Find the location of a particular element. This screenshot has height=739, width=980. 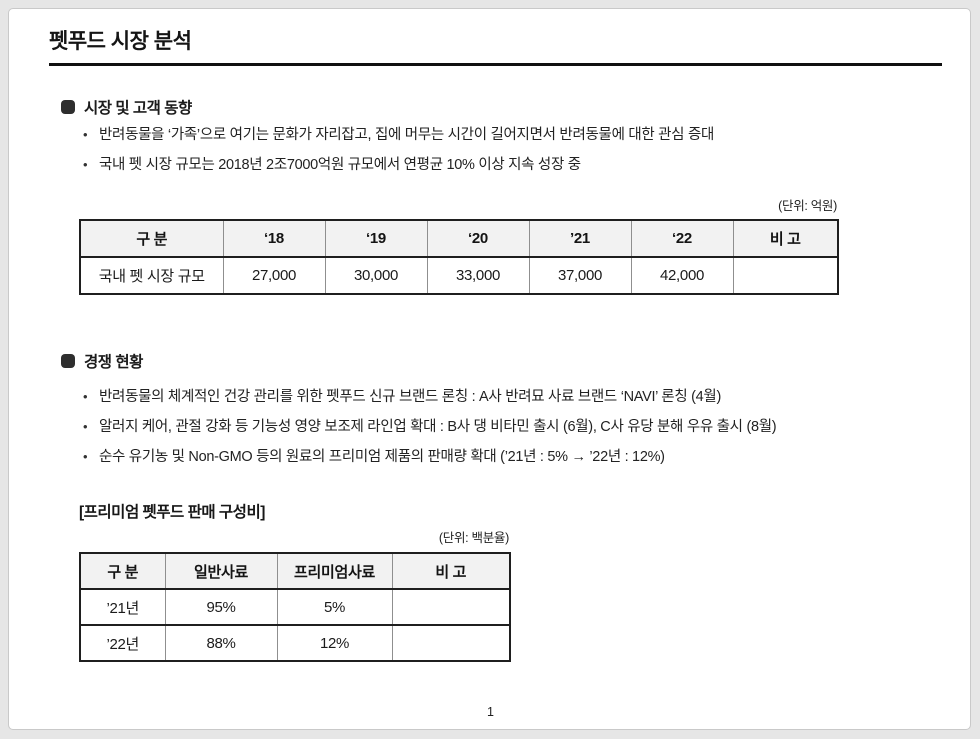

section-heading-label: 시장 및 고객 동향 is located at coordinates (138, 108).